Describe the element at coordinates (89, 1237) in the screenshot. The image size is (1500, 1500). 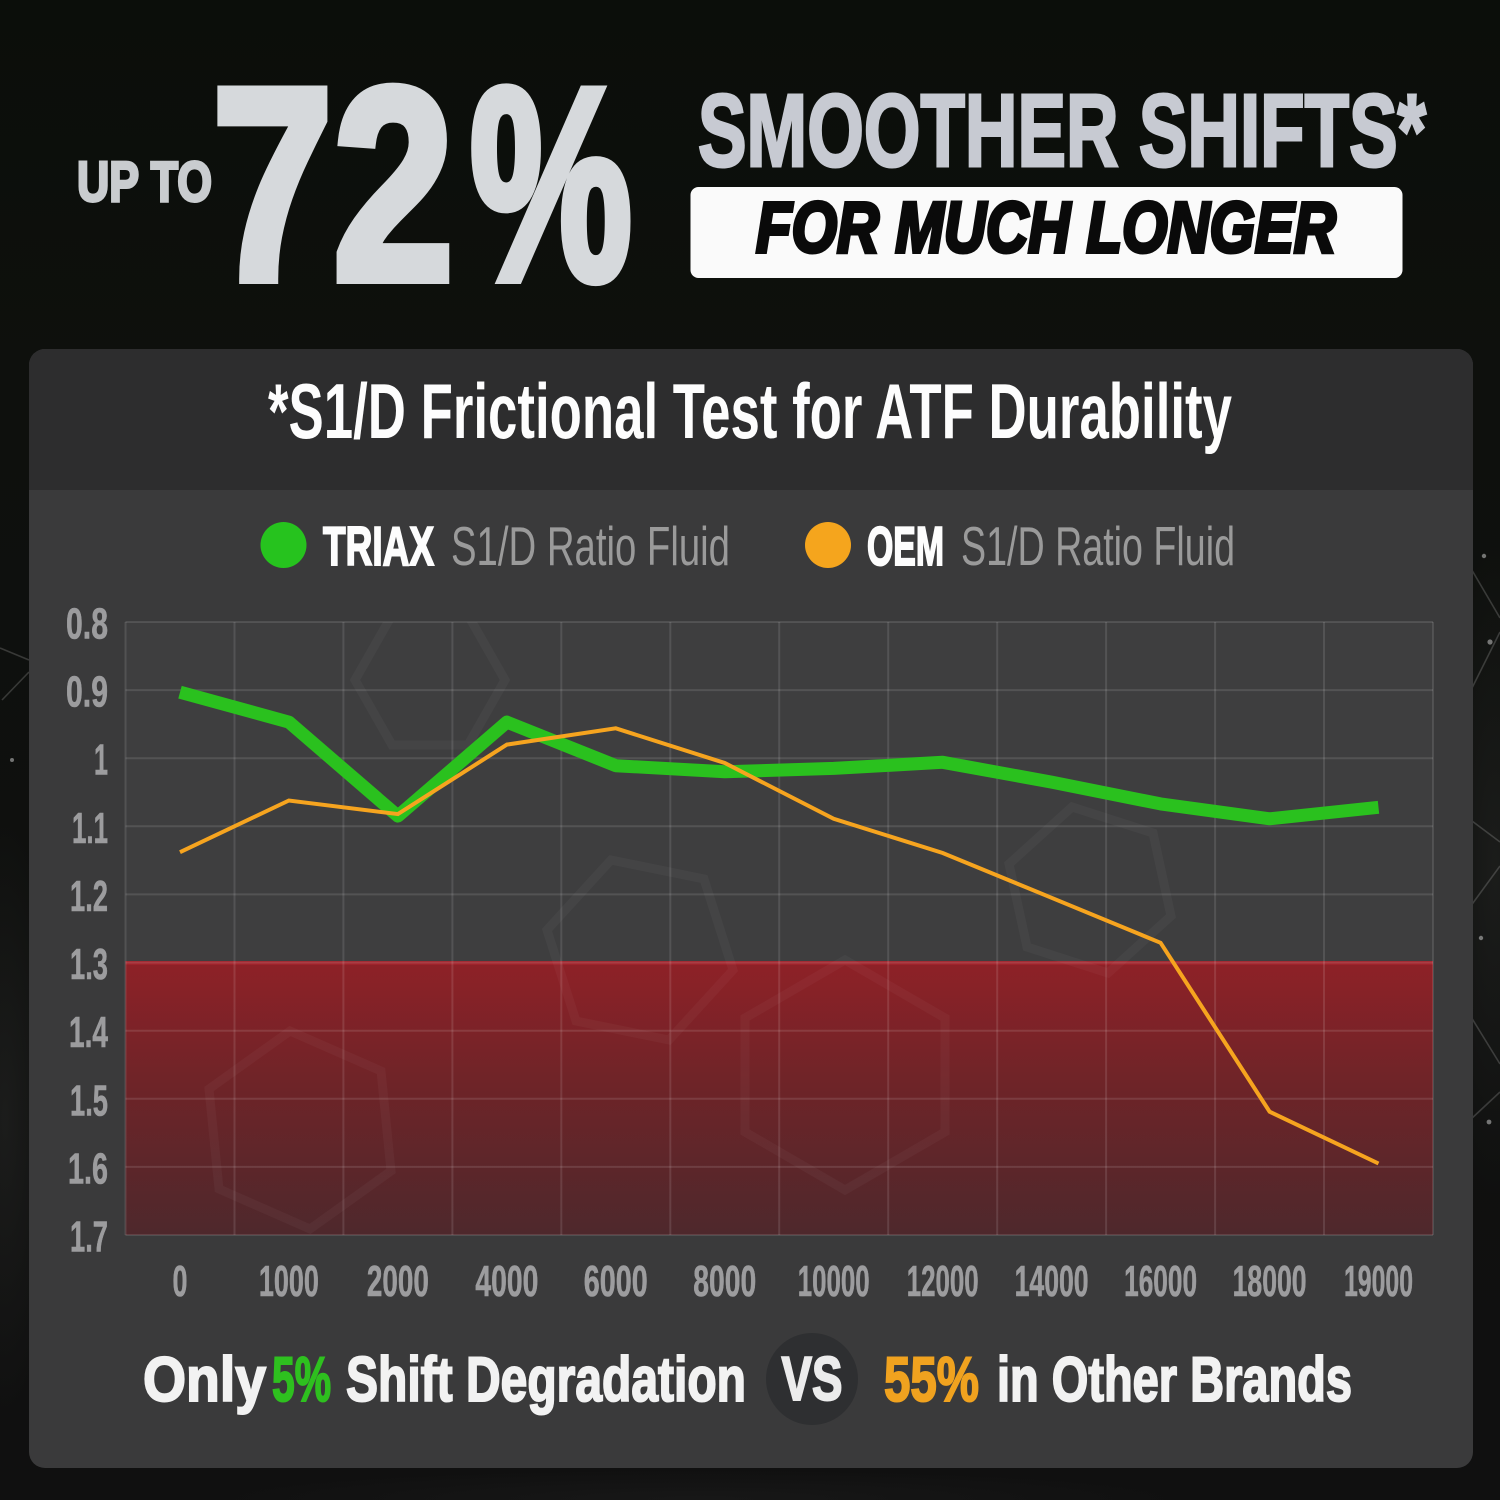
I see `svg-text: 1.7` at that location.